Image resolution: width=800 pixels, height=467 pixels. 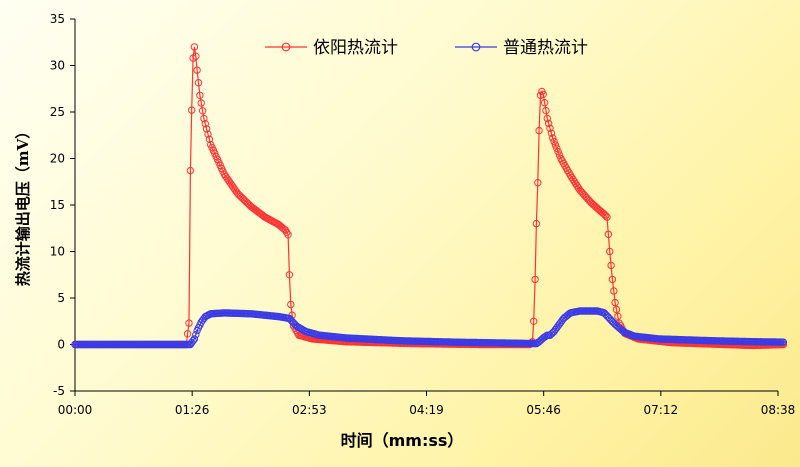 What do you see at coordinates (61, 298) in the screenshot?
I see `y-tick-label: 5` at bounding box center [61, 298].